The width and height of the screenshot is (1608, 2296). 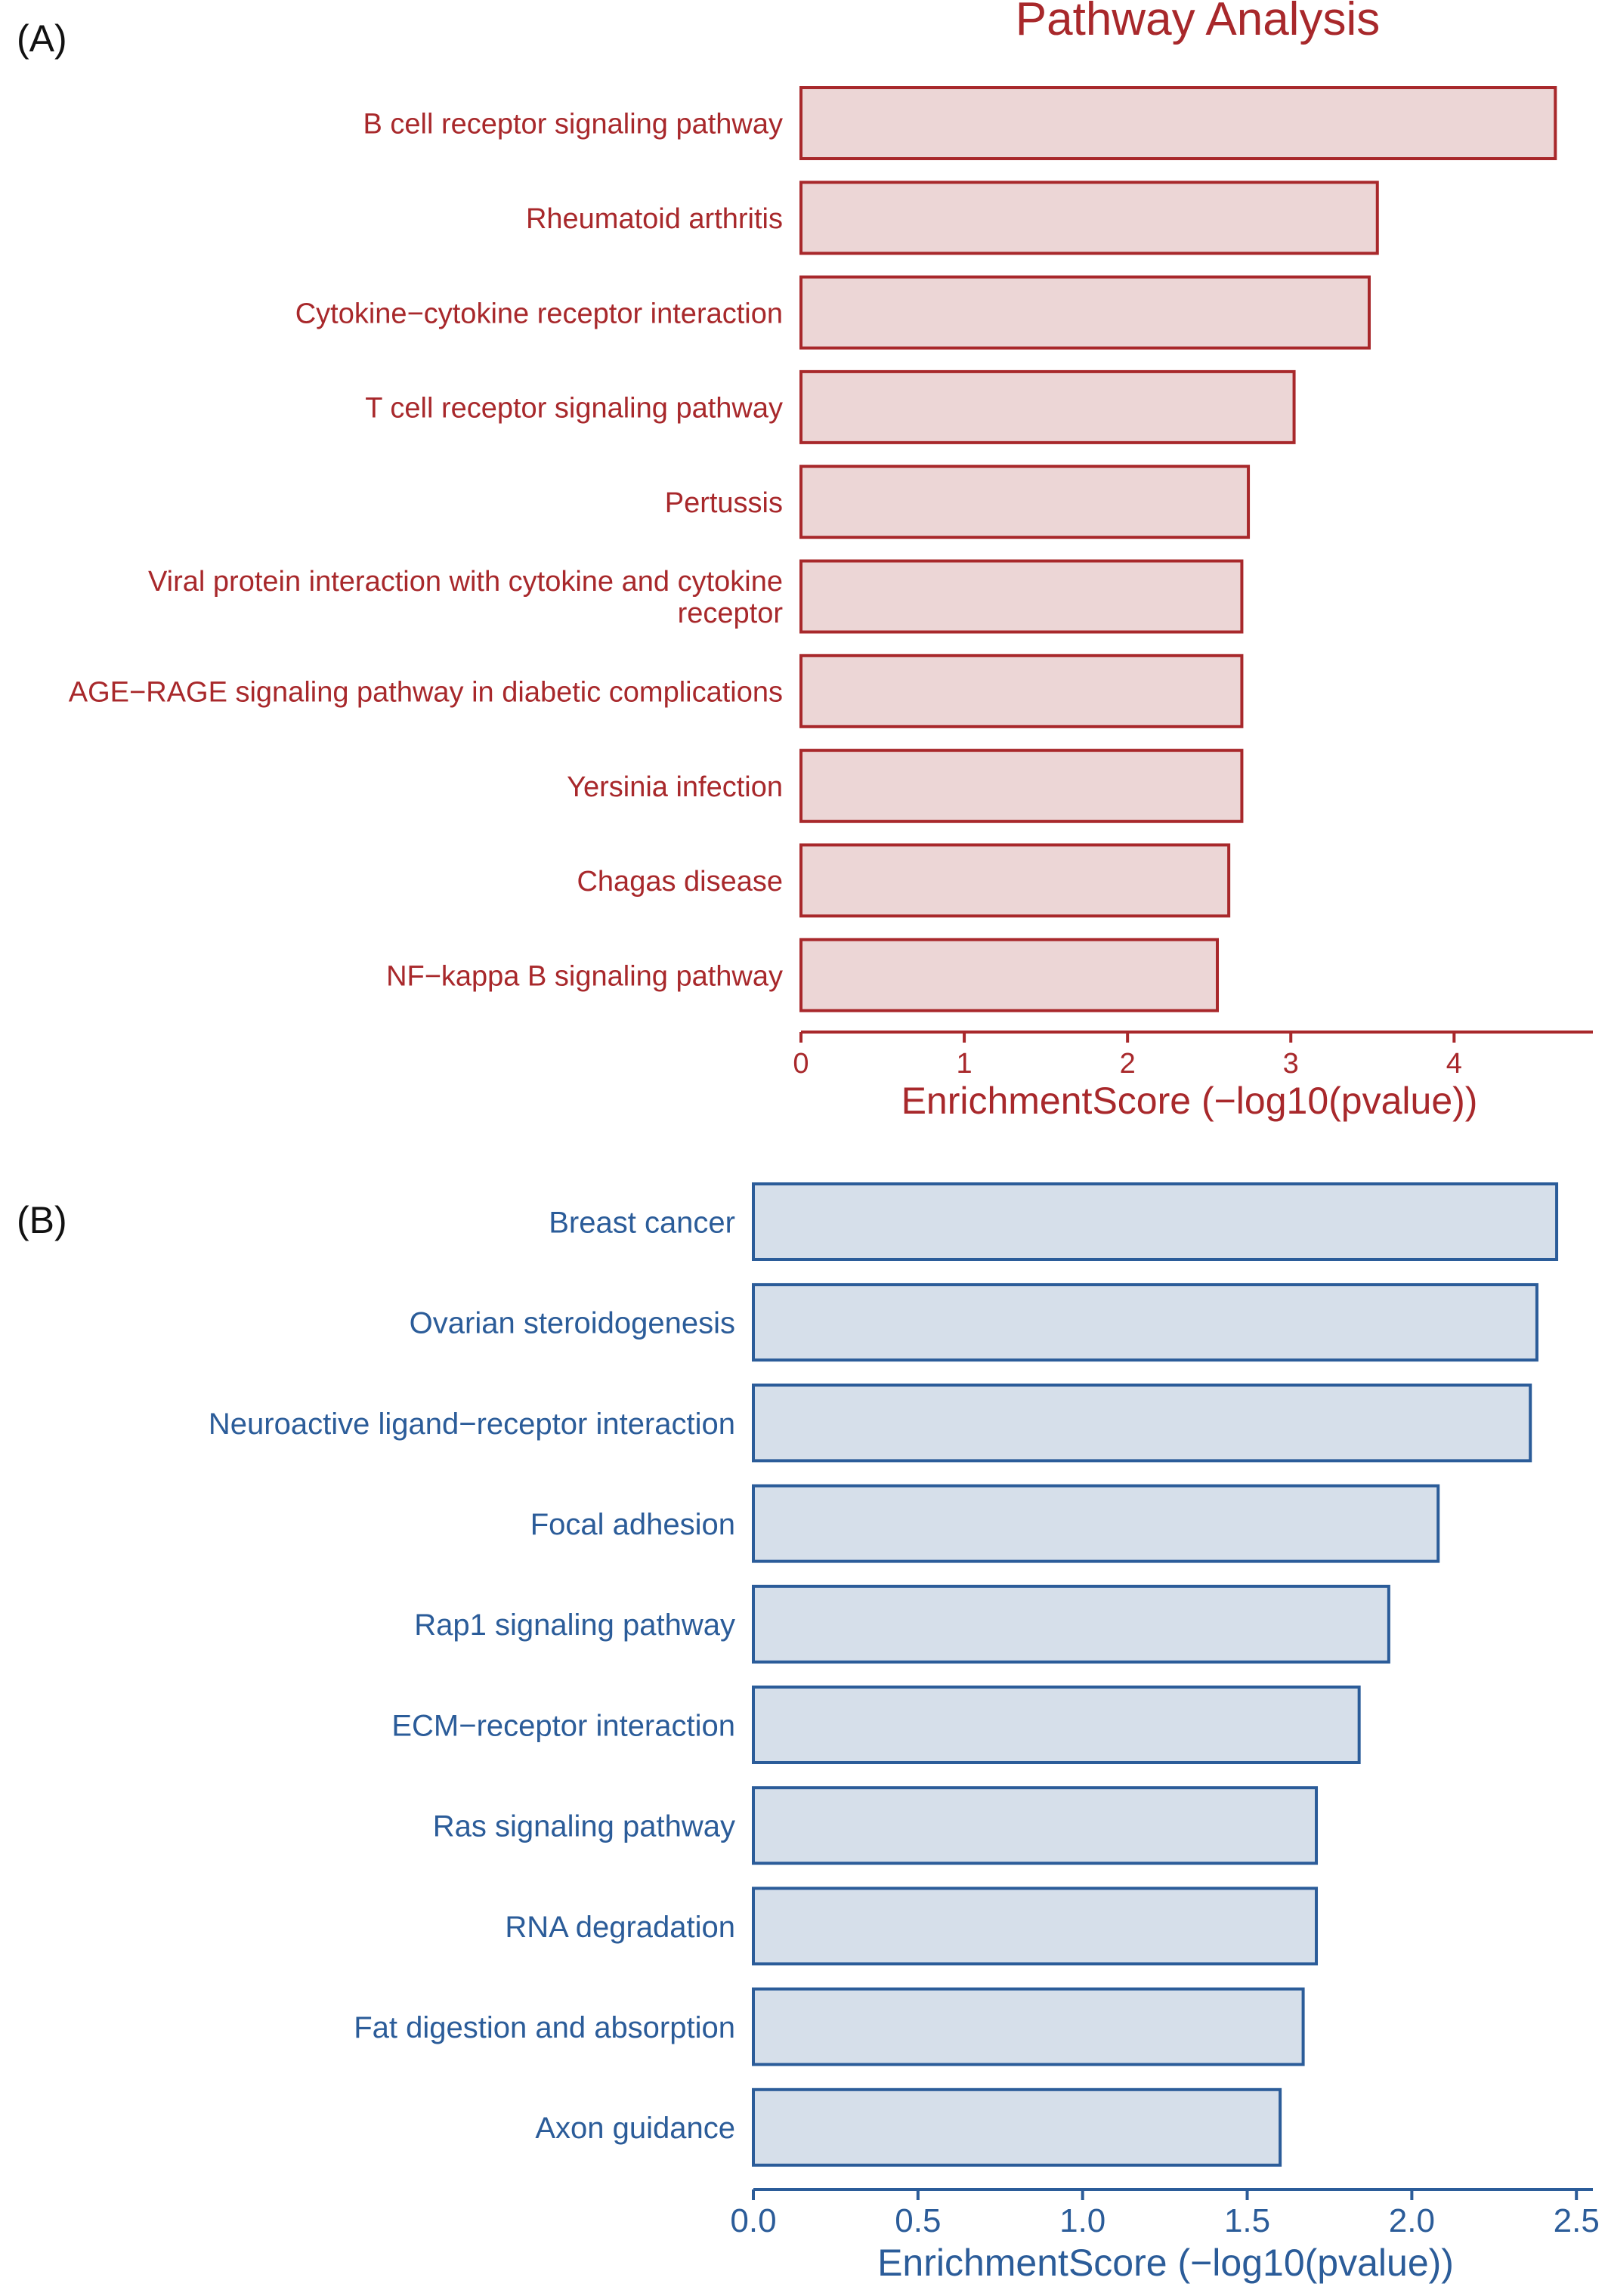 What do you see at coordinates (632, 1524) in the screenshot?
I see `category-label: Focal adhesion` at bounding box center [632, 1524].